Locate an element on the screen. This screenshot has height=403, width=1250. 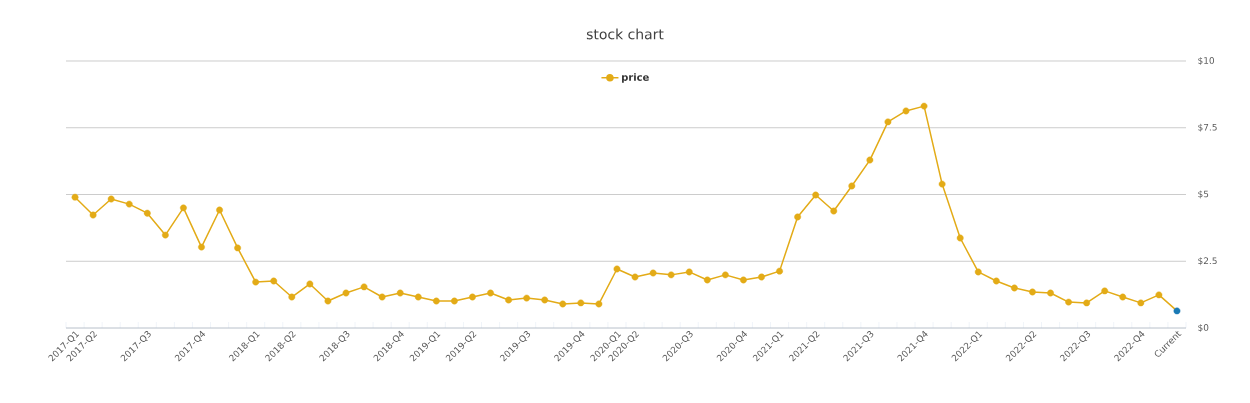
y-tick-label: $2.5 is located at coordinates (1207, 261).